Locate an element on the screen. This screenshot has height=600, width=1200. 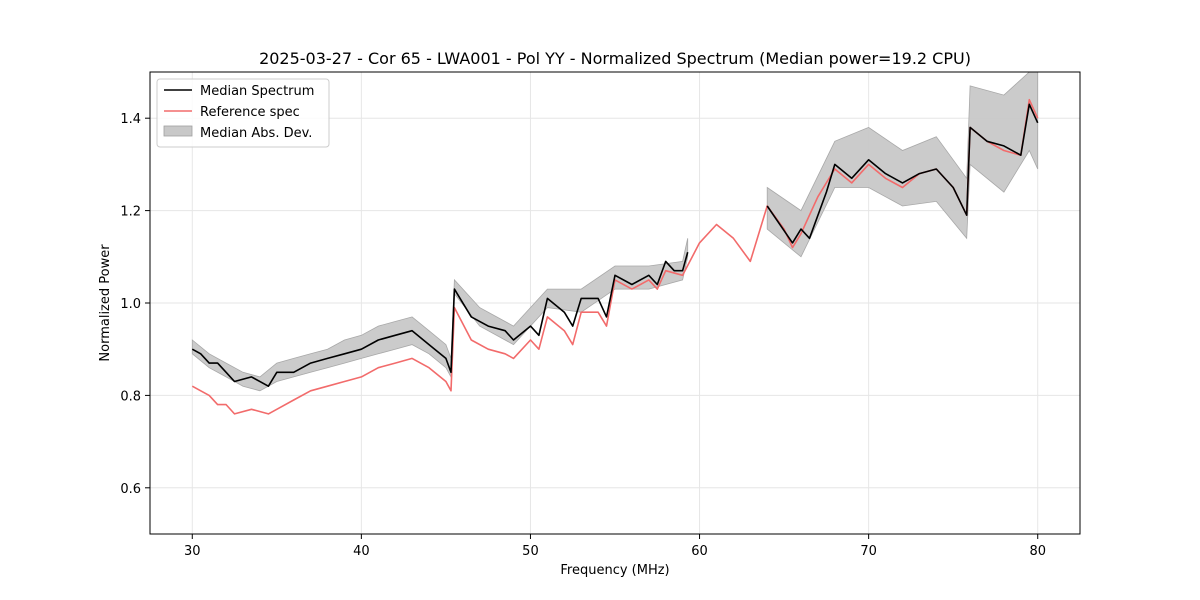
y-tick-label: 0.8 is located at coordinates (130, 396).